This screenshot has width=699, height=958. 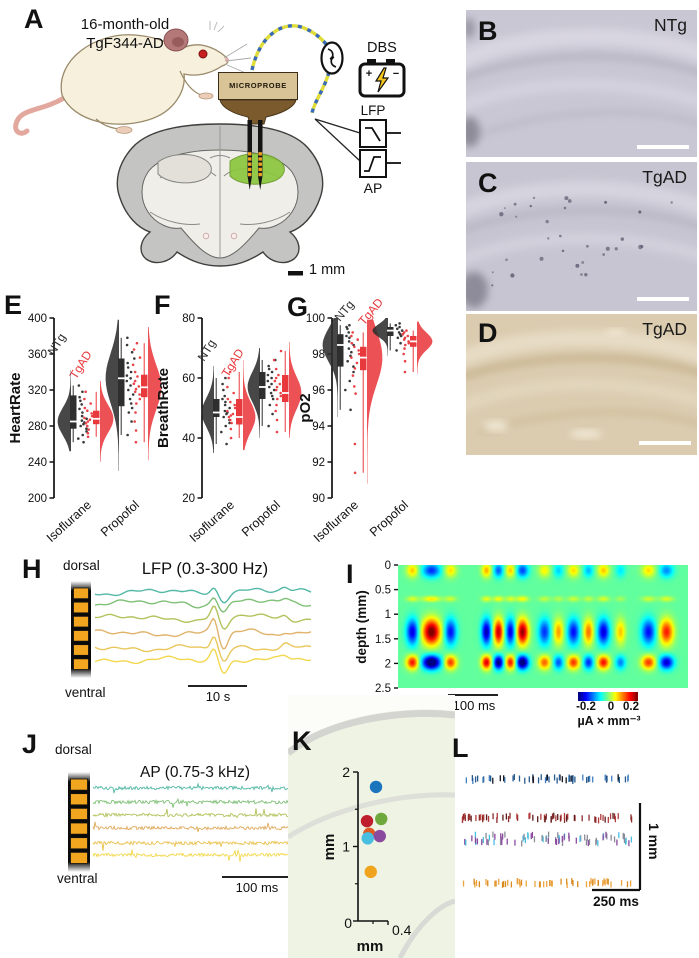 What do you see at coordinates (37, 499) in the screenshot?
I see `svg-text: 200` at bounding box center [37, 499].